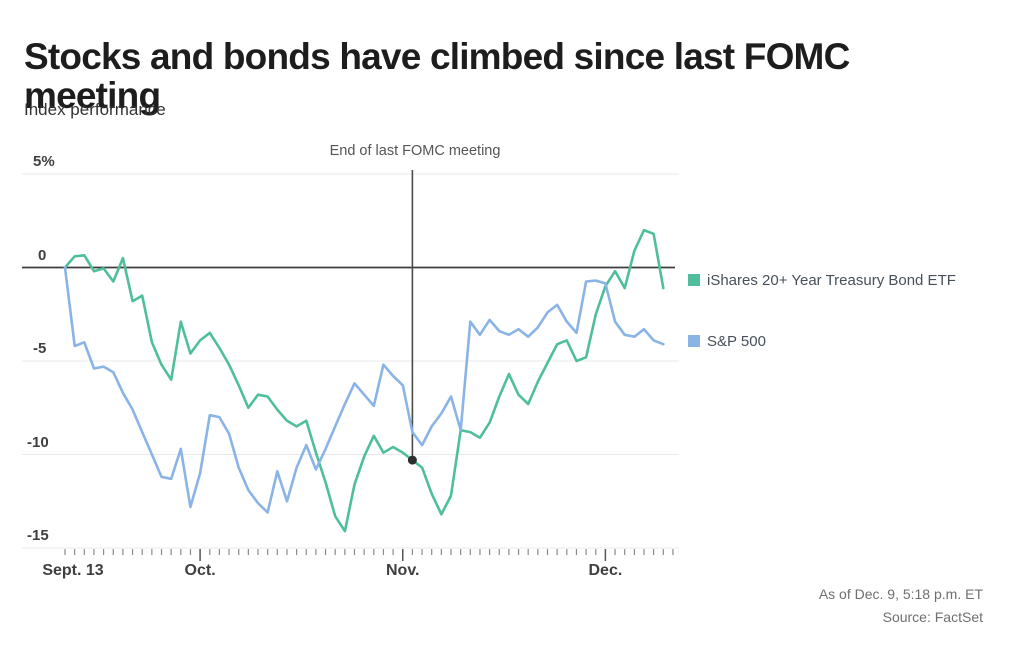 Image resolution: width=1024 pixels, height=650 pixels. What do you see at coordinates (44, 161) in the screenshot?
I see `y-axis-tick-label: 5%` at bounding box center [44, 161].